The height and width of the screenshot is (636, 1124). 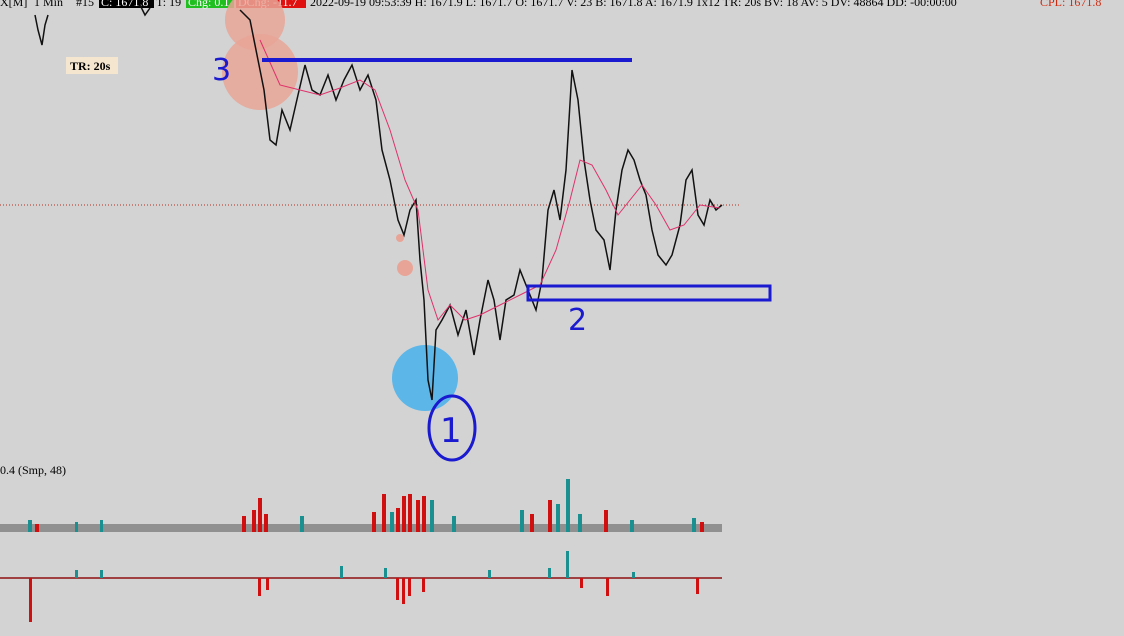 What do you see at coordinates (168, 4) in the screenshot?
I see `ticks: T: 19` at bounding box center [168, 4].